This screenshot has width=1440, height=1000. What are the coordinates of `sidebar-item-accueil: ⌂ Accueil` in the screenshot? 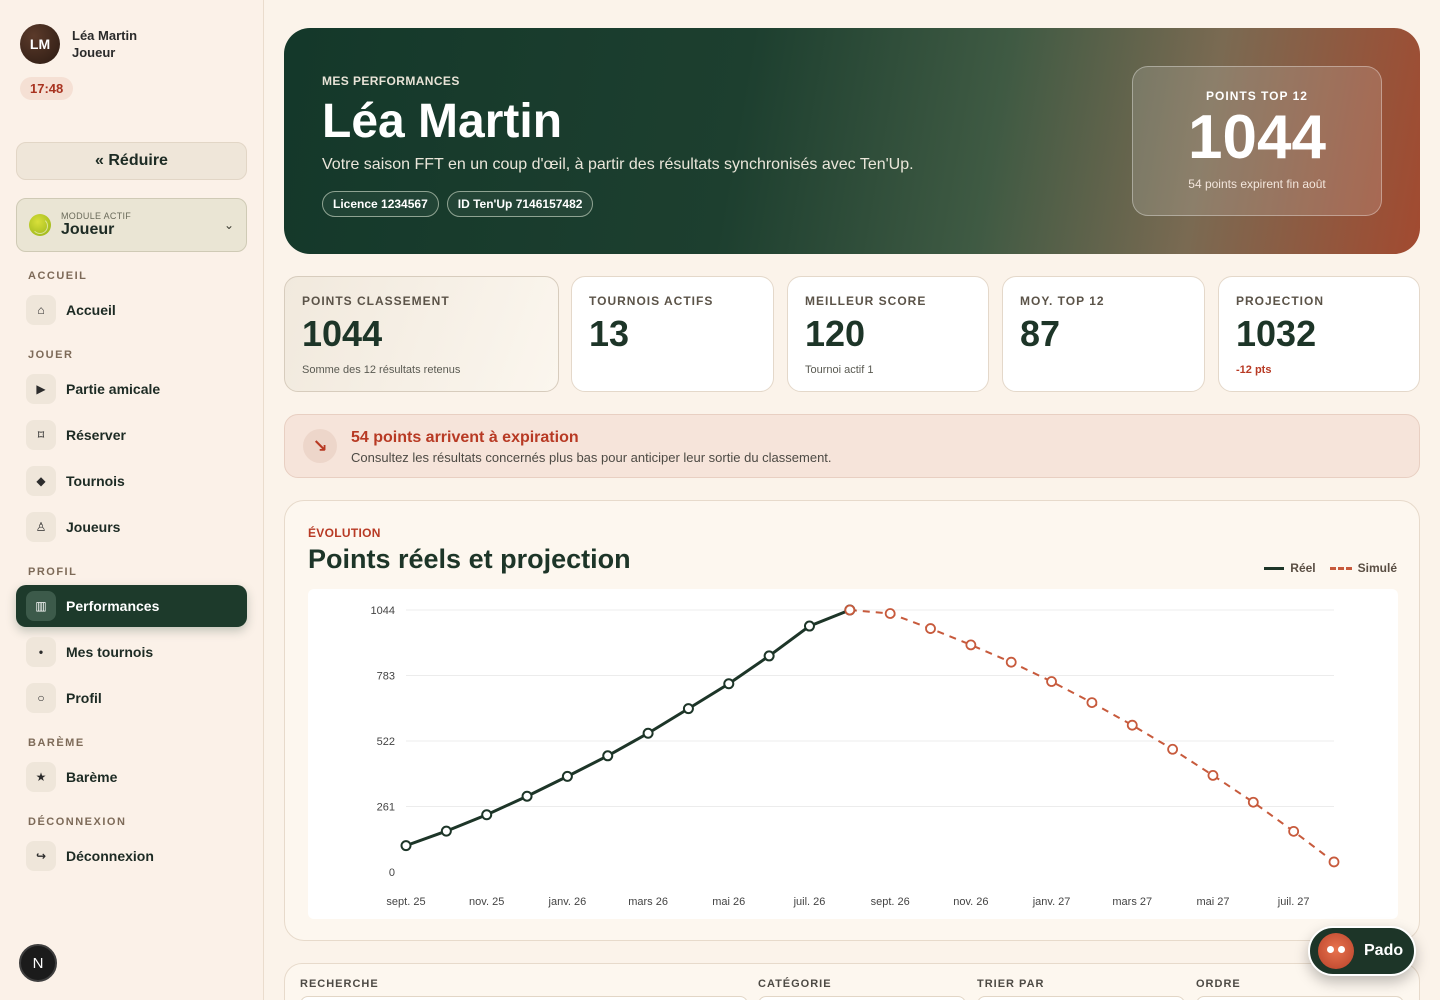 It's located at (131, 310).